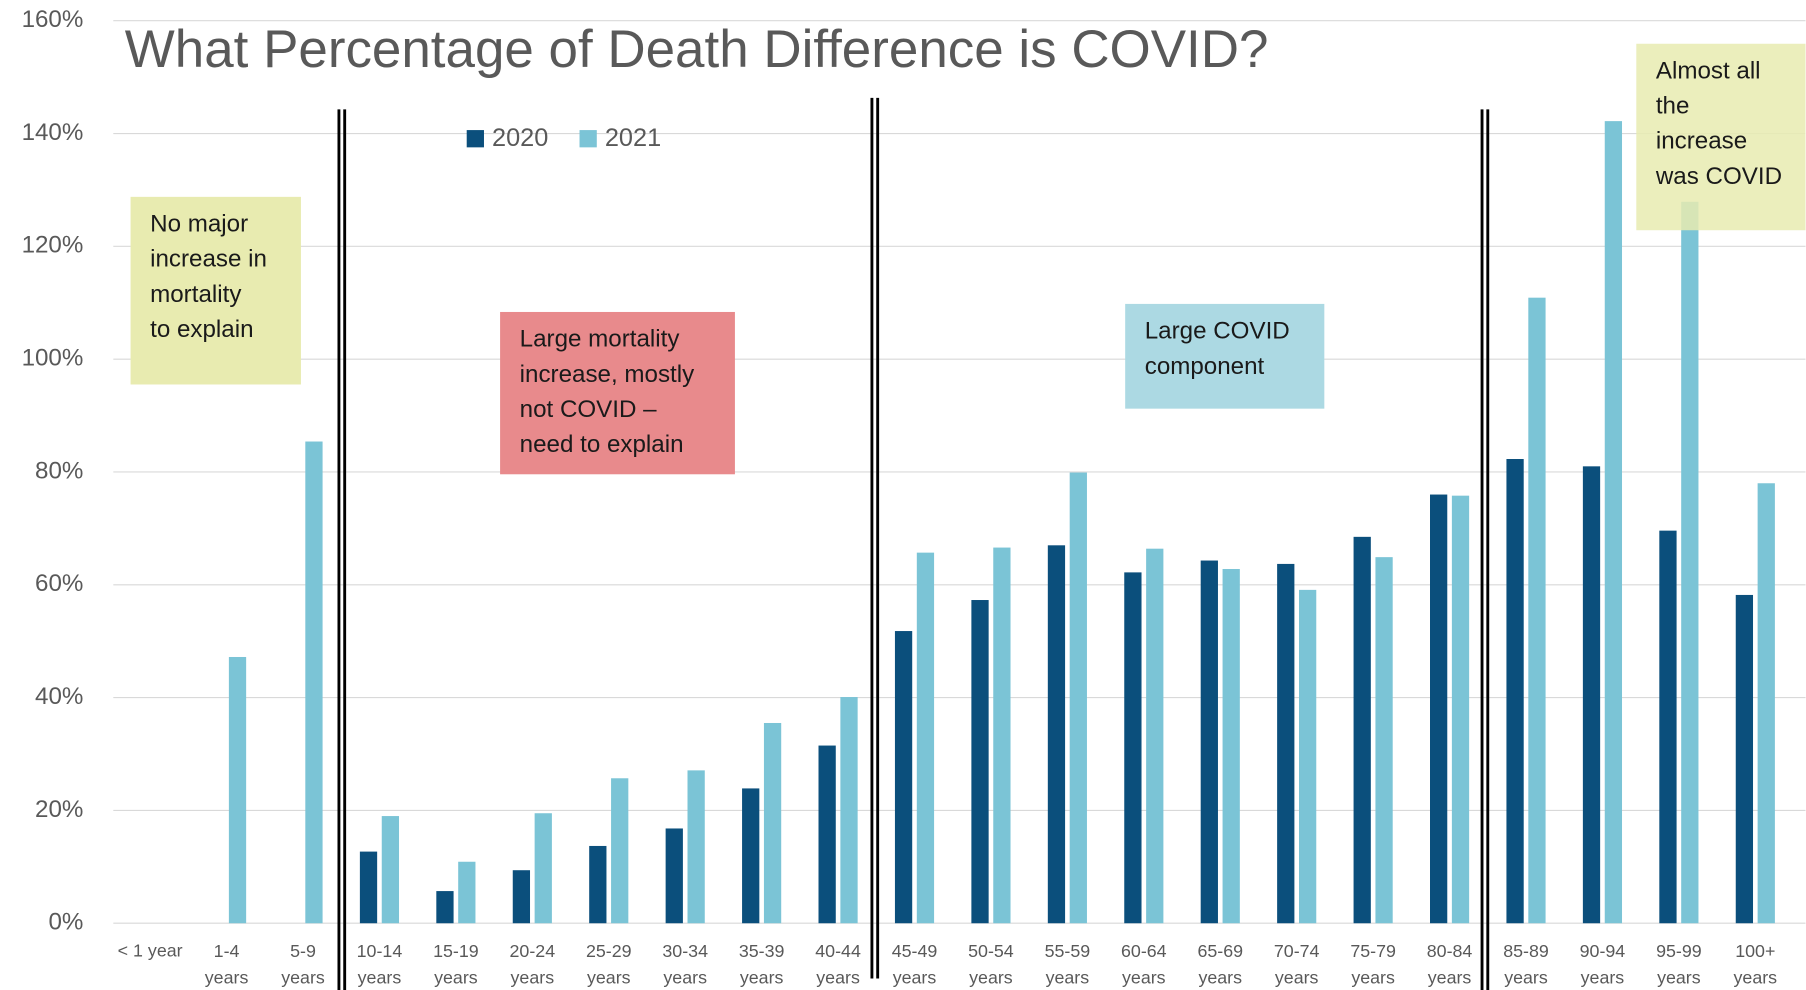 The height and width of the screenshot is (990, 1806). What do you see at coordinates (53, 358) in the screenshot?
I see `y-tick-label: 100%` at bounding box center [53, 358].